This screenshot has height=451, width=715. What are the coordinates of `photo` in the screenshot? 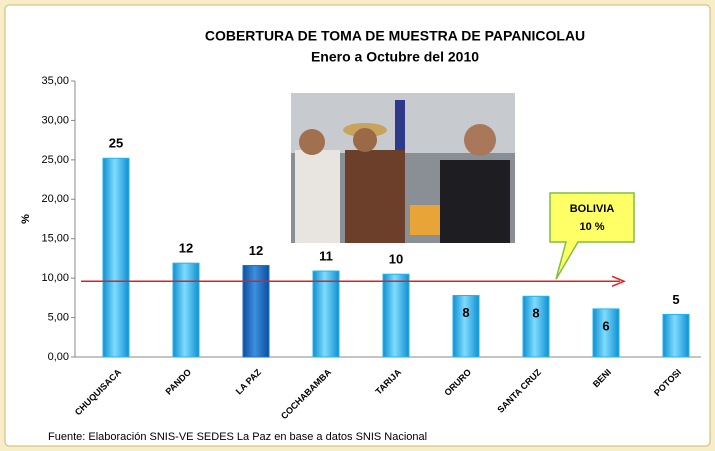 It's located at (403, 168).